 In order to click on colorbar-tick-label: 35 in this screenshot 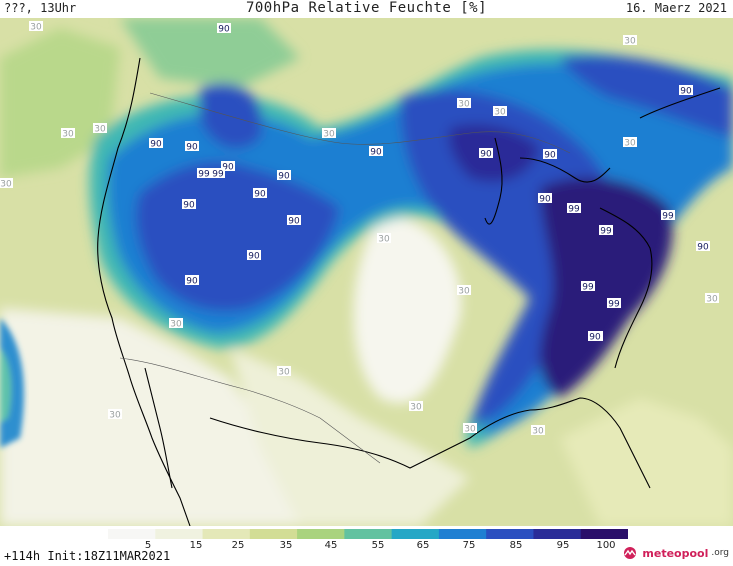, I will do `click(286, 545)`.